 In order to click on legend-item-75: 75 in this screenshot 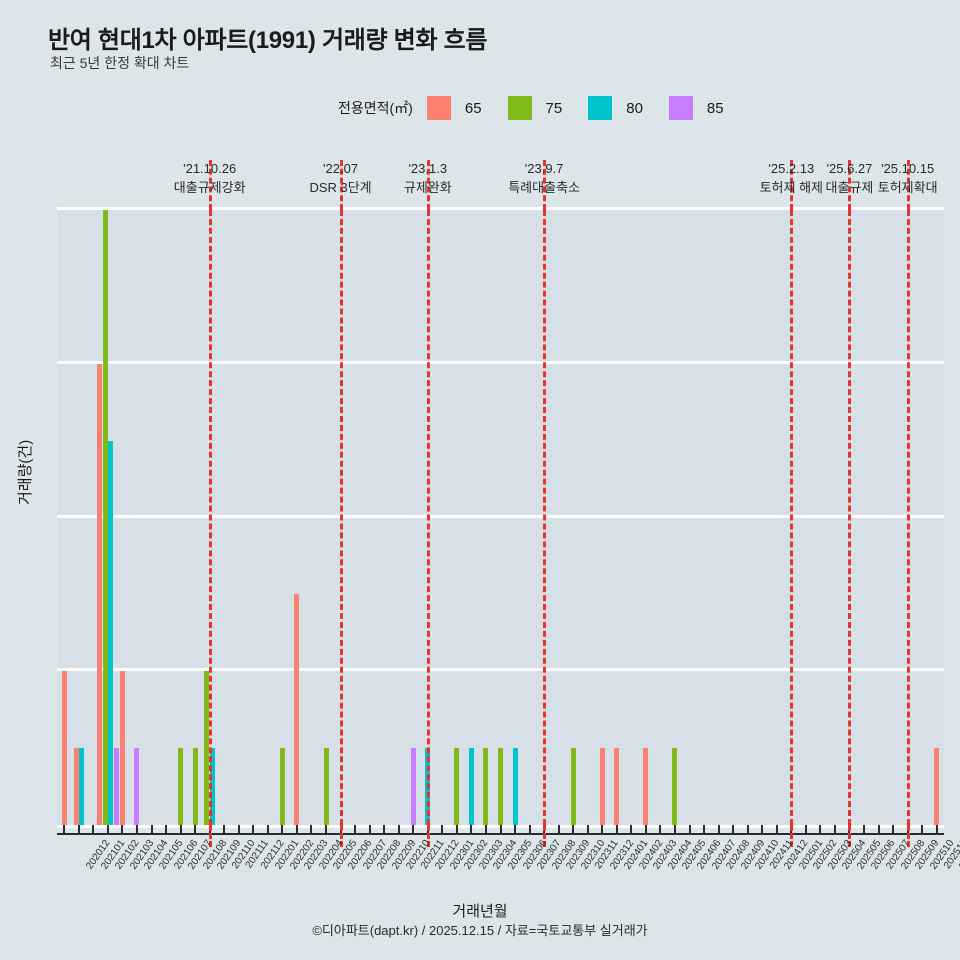, I will do `click(548, 108)`.